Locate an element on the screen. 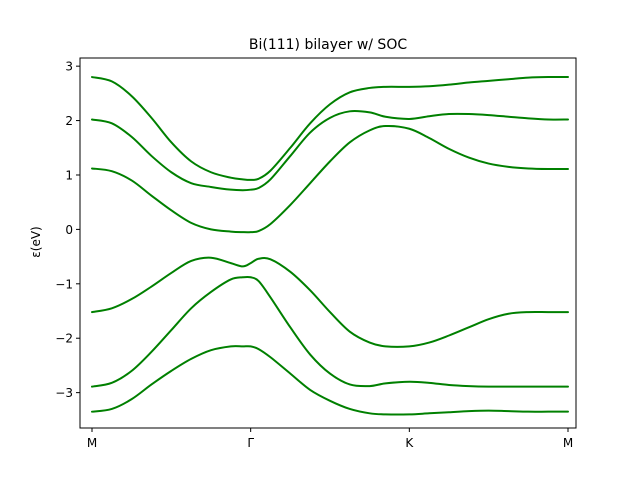 This screenshot has height=480, width=640. x-tick-label: Γ is located at coordinates (250, 443).